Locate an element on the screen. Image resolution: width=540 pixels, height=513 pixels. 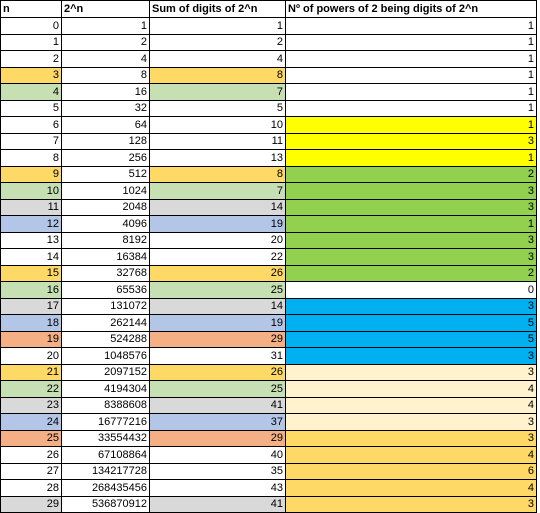
cell-n: 12 is located at coordinates (31, 224).